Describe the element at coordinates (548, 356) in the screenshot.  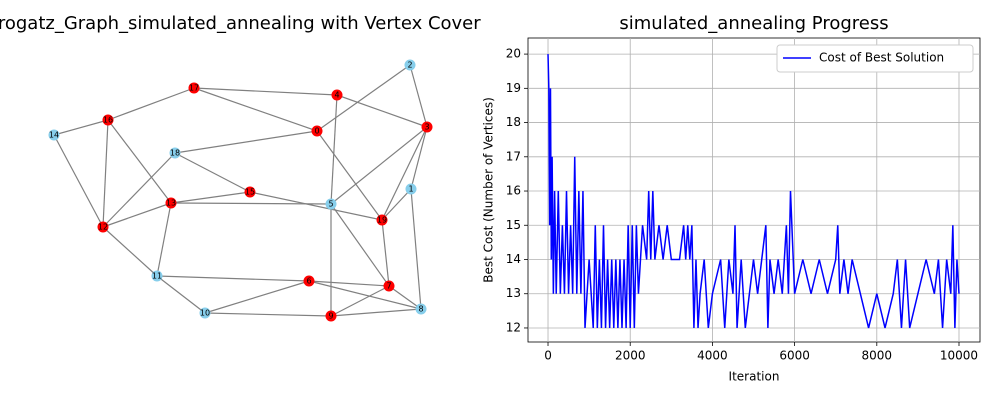
I see `x-tick-label: 0` at that location.